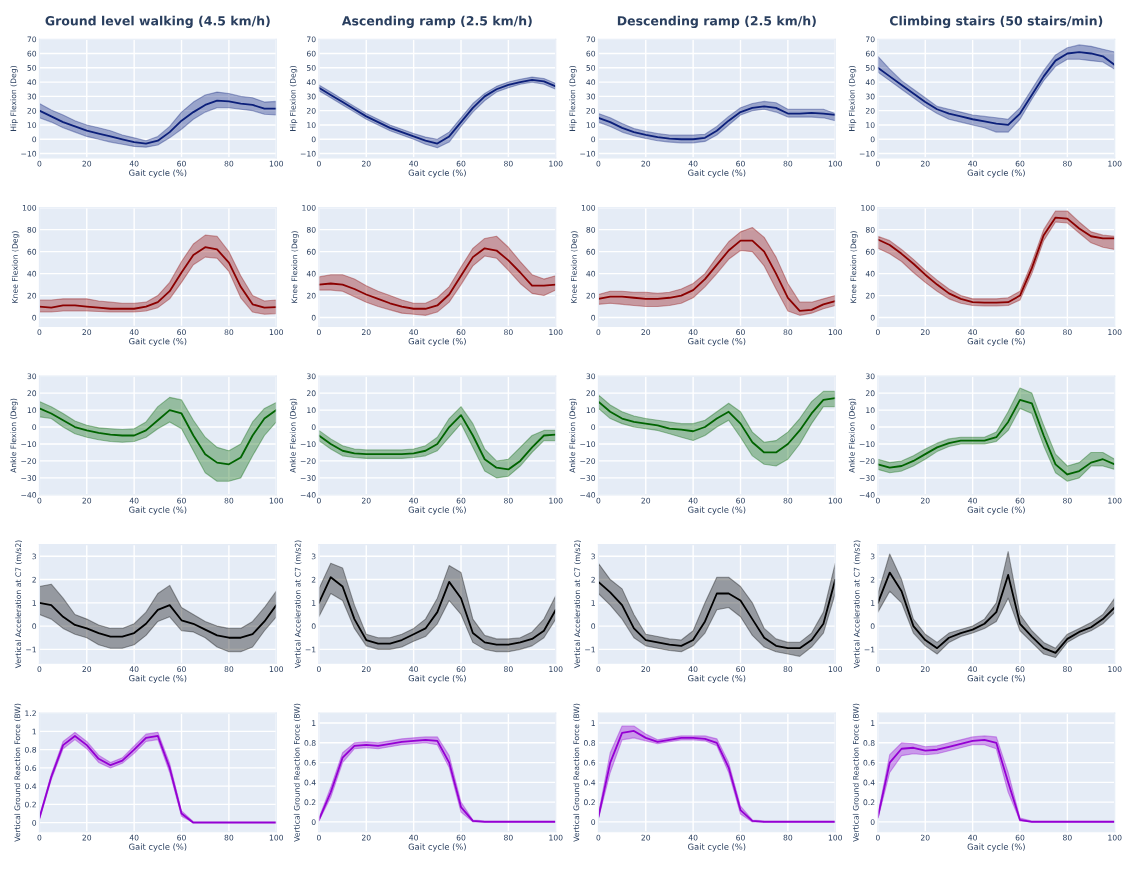 The image size is (1126, 871). What do you see at coordinates (436, 21) in the screenshot?
I see `chart-title: Ascending ramp (2.5 km/h)` at bounding box center [436, 21].